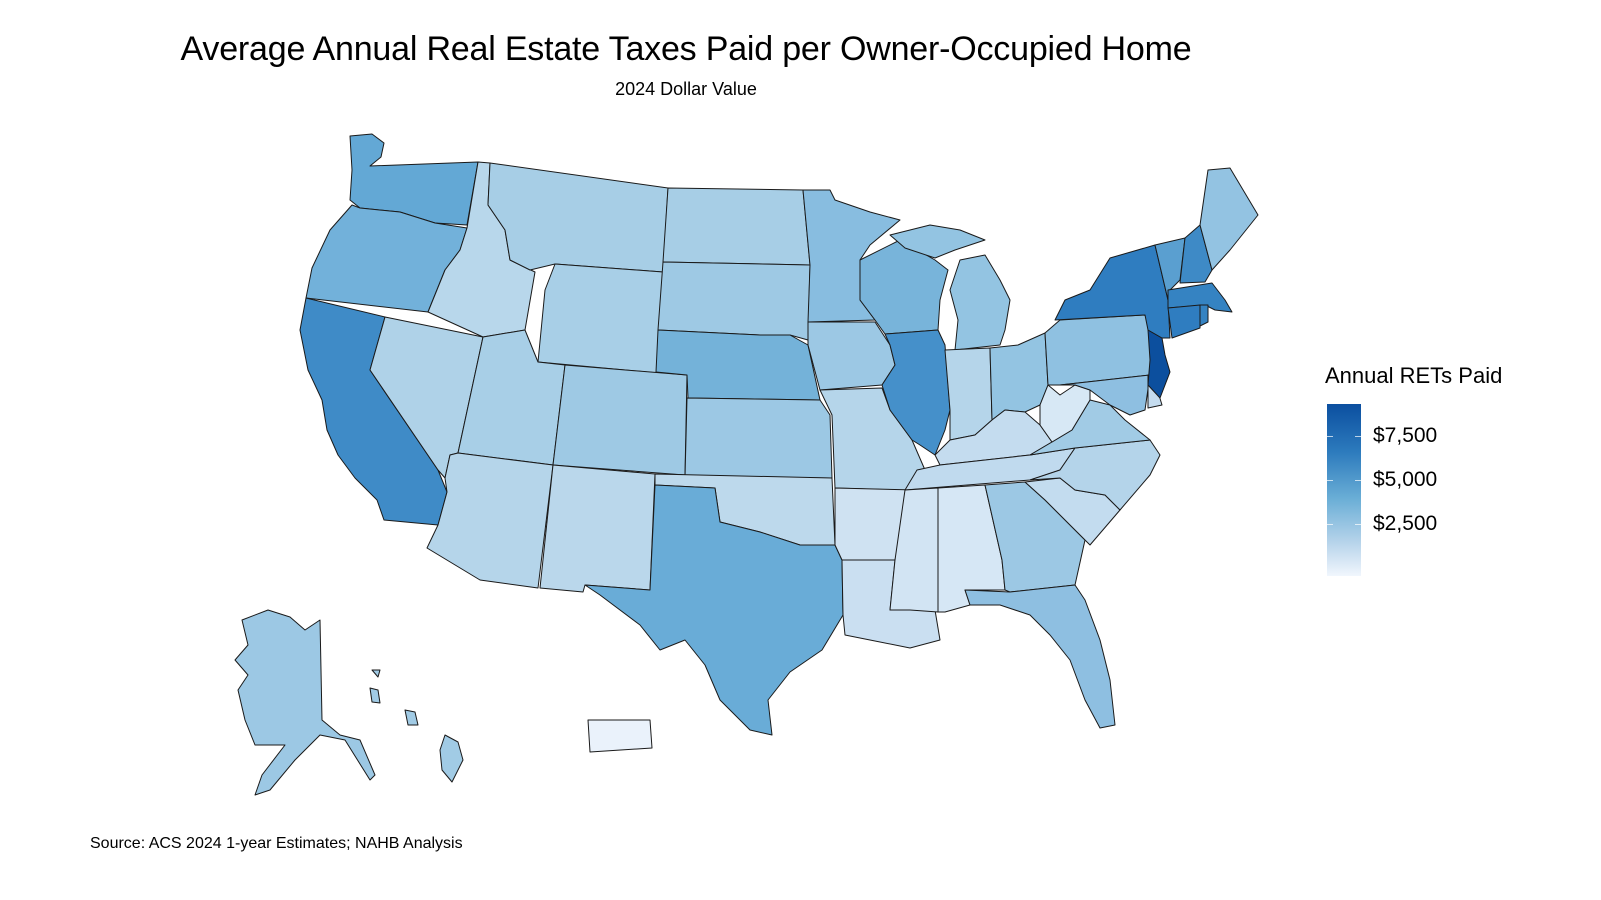 This screenshot has height=900, width=1601. I want to click on state-kansas, so click(758, 438).